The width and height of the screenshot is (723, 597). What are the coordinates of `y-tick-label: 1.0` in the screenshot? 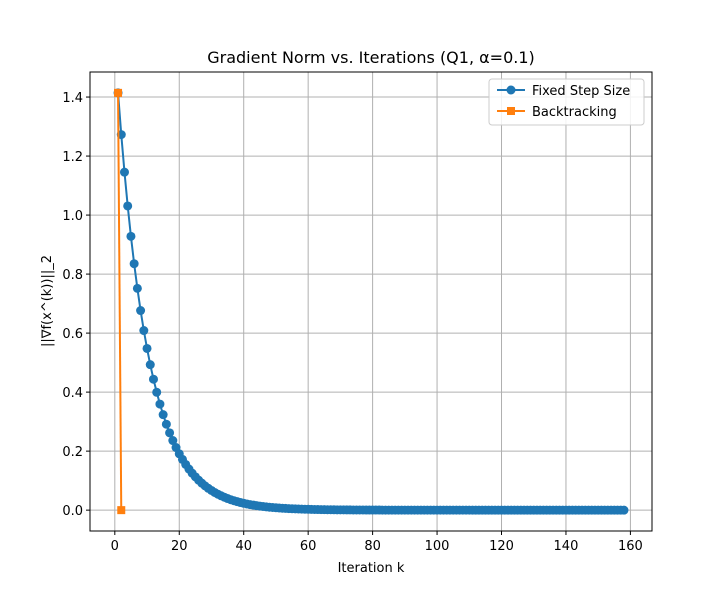 It's located at (72, 216).